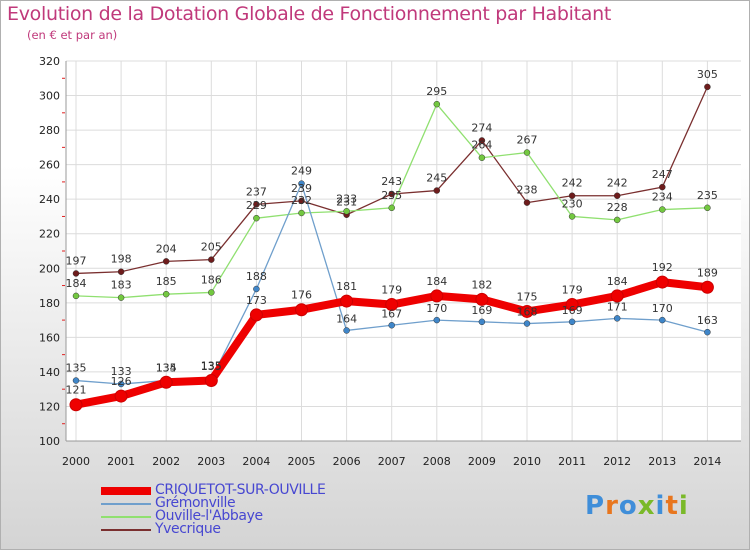  I want to click on x-tick-label: 2006, so click(347, 461).